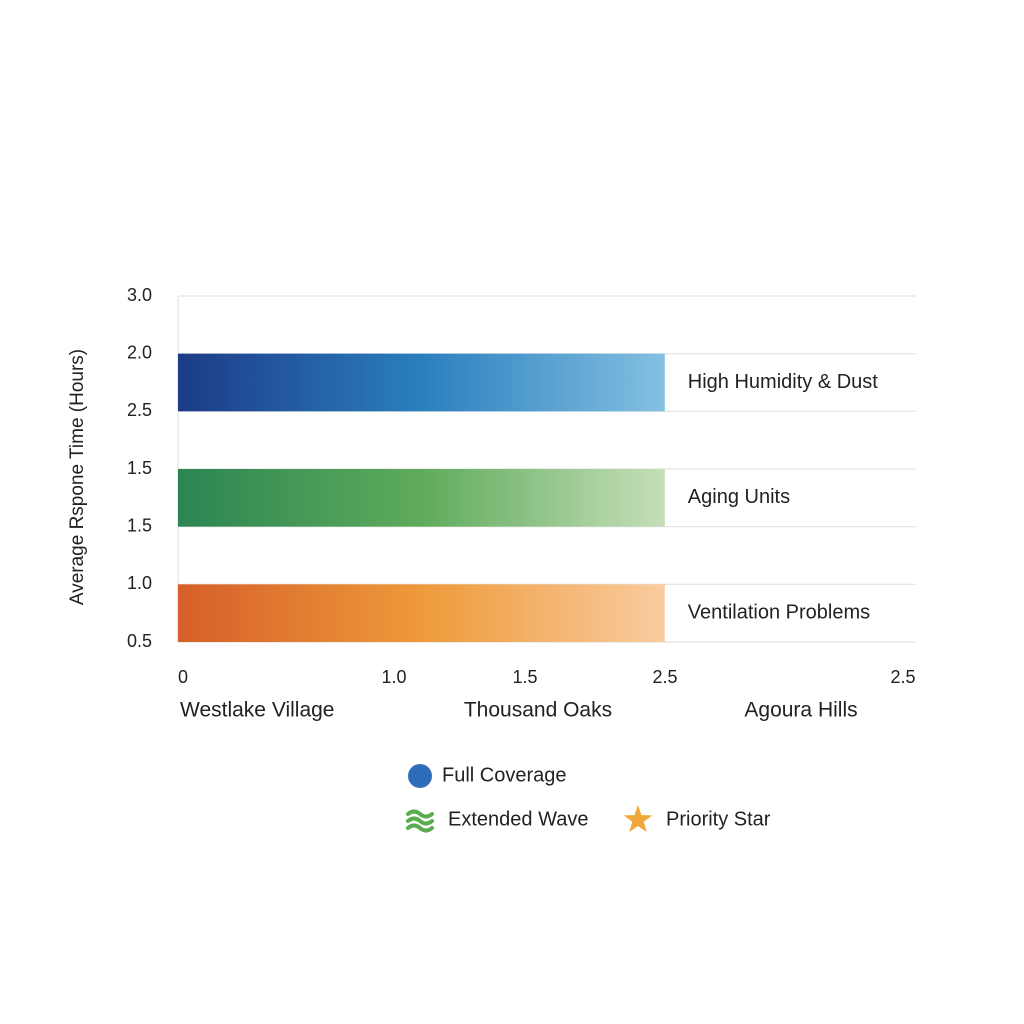 Image resolution: width=1024 pixels, height=1024 pixels. I want to click on category-label: Thousand Oaks, so click(538, 710).